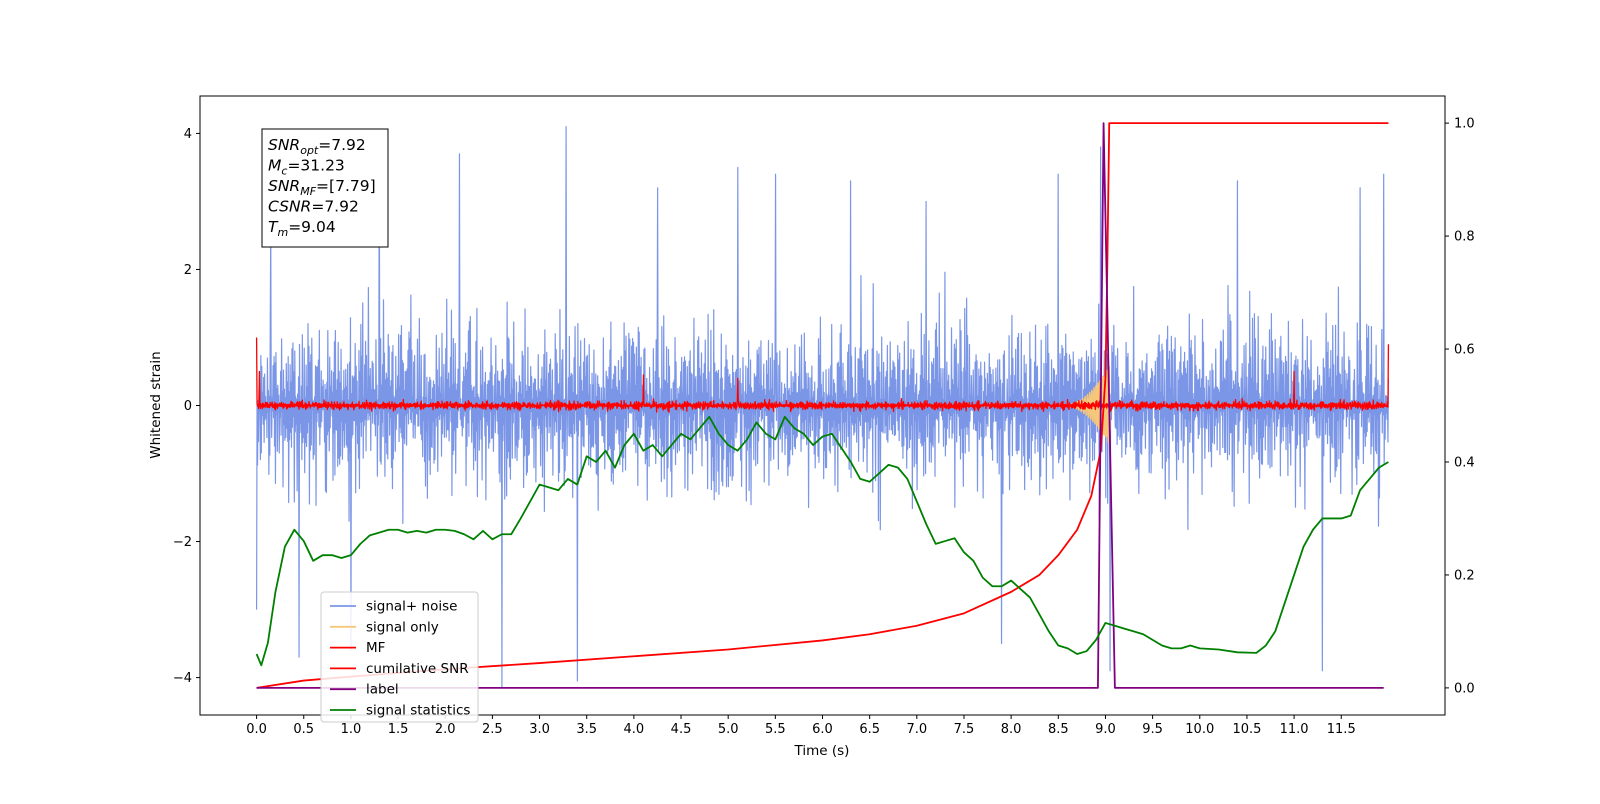 This screenshot has height=804, width=1600. What do you see at coordinates (302, 228) in the screenshot?
I see `annotation-line: Tm=9.04` at bounding box center [302, 228].